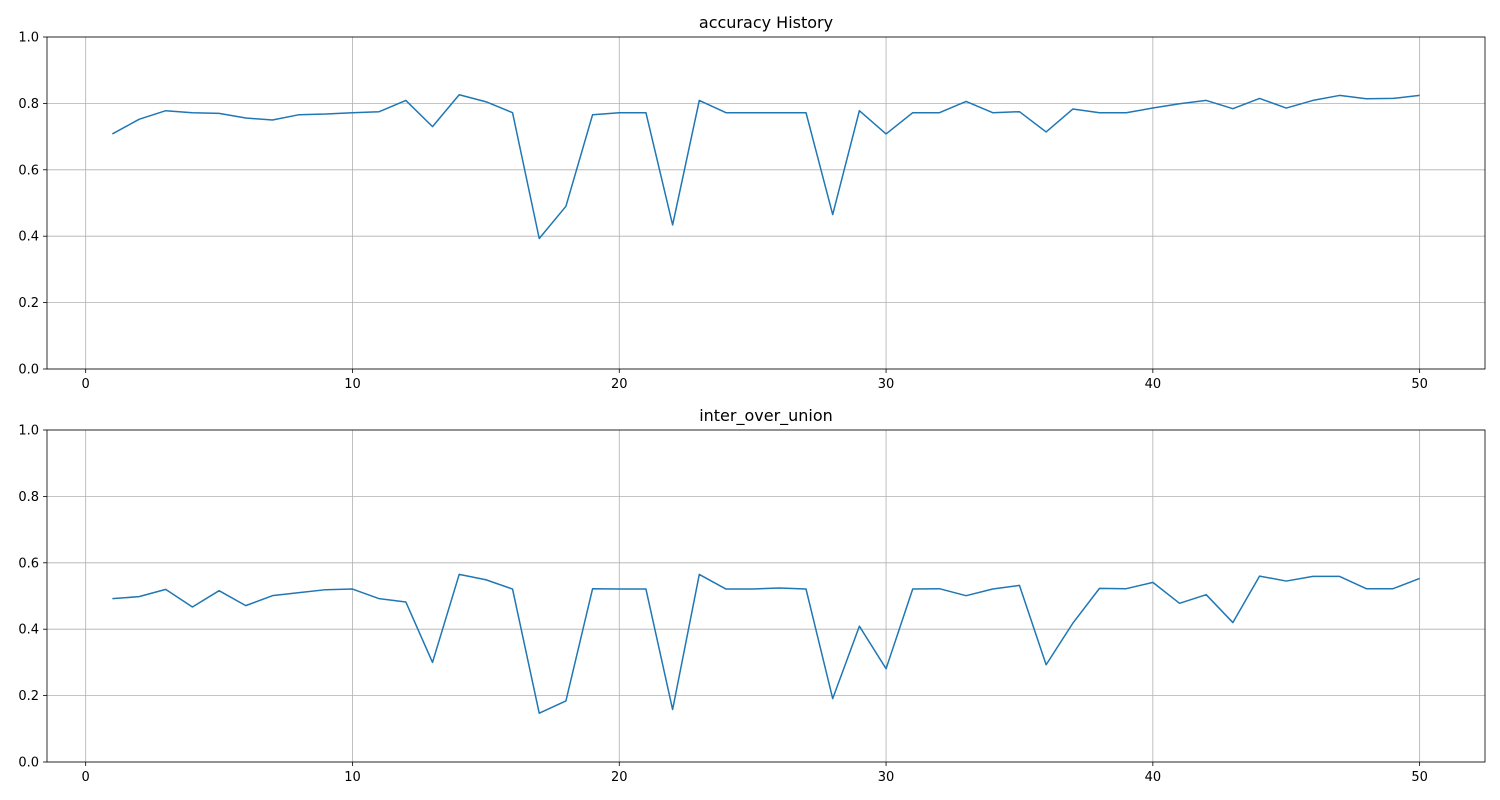 This screenshot has width=1500, height=800. I want to click on chart-title: inter_over_union, so click(766, 416).